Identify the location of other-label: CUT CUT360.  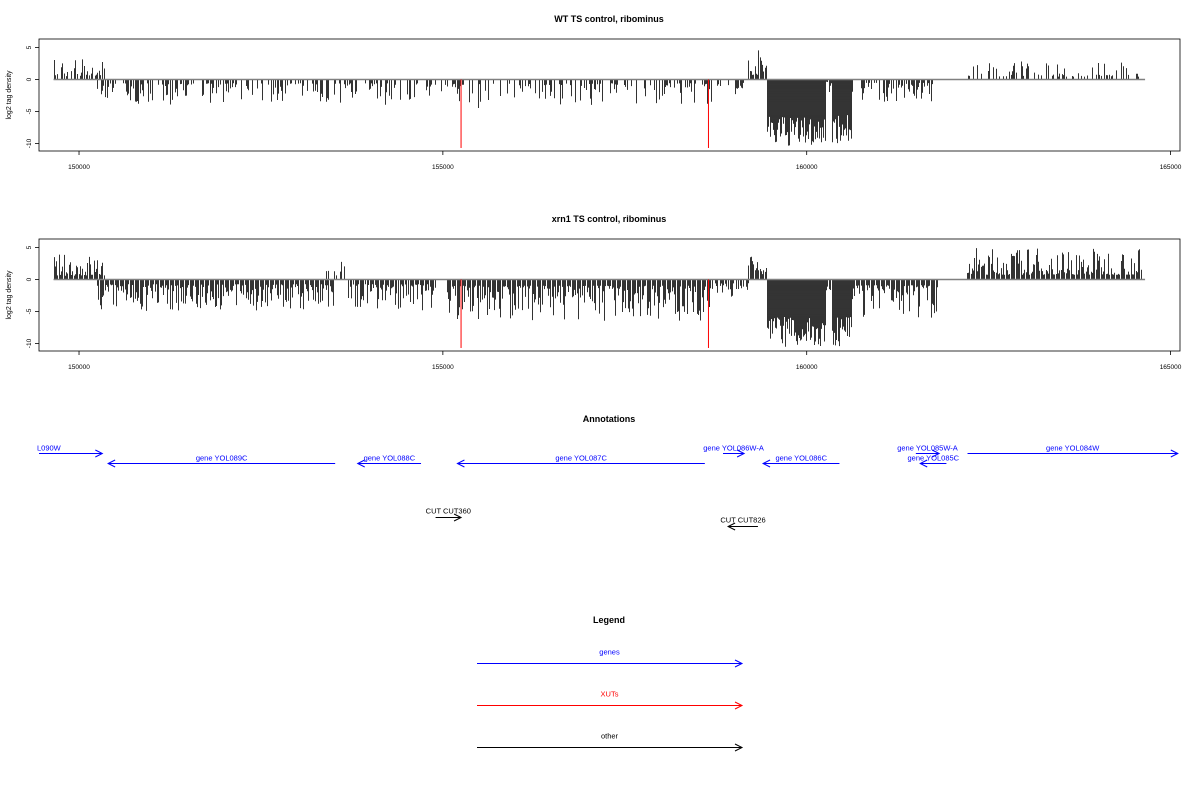
(448, 511).